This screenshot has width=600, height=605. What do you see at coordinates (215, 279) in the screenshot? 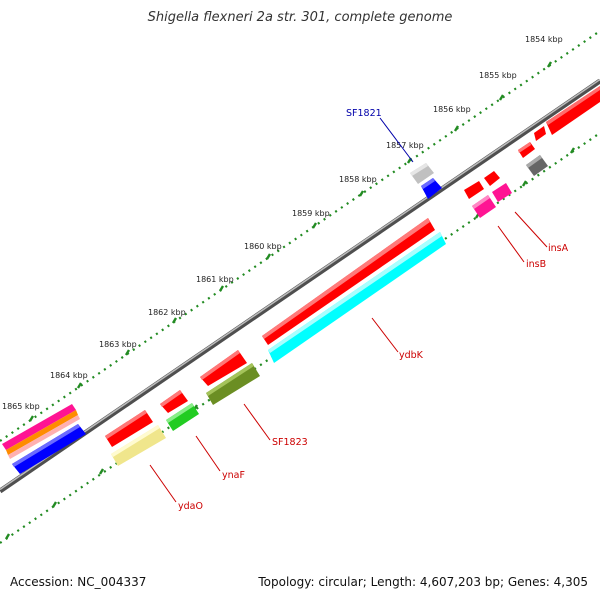
I see `kbp-label: 1861 kbp` at bounding box center [215, 279].